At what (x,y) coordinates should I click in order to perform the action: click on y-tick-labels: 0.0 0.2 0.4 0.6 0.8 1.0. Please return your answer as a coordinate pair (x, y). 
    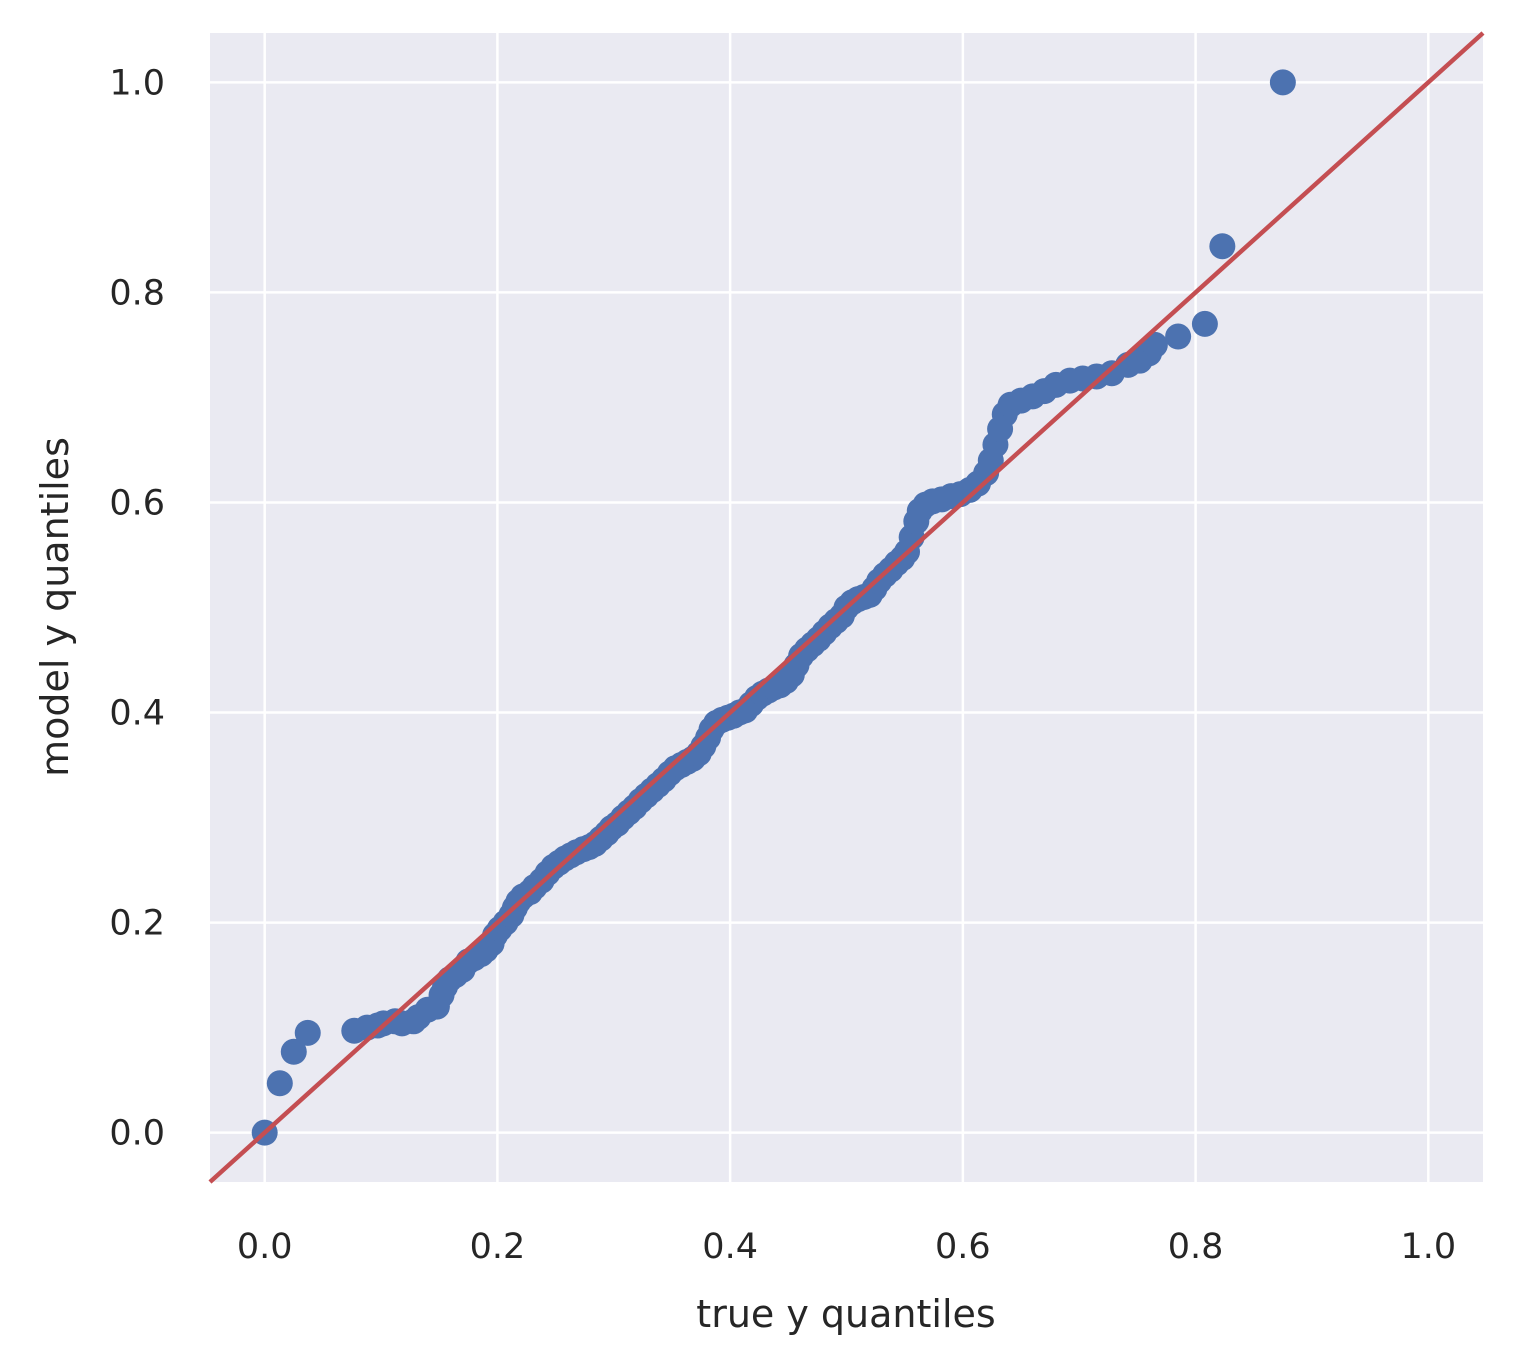
    Looking at the image, I should click on (137, 608).